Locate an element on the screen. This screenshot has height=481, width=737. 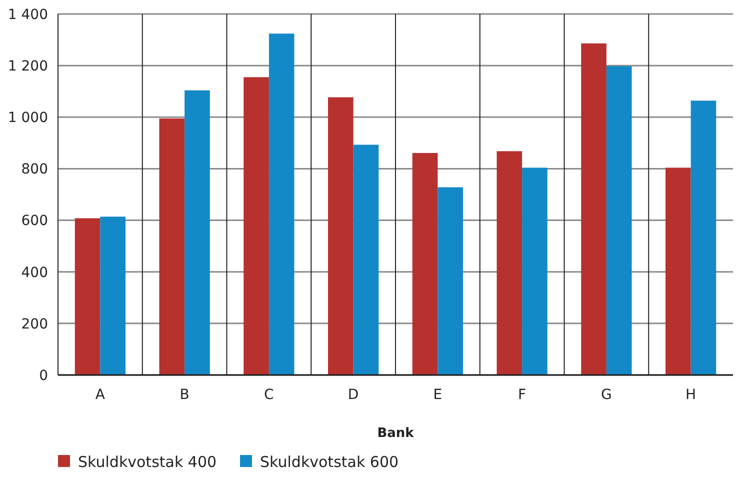
y-tick-label: 1 400 is located at coordinates (28, 14).